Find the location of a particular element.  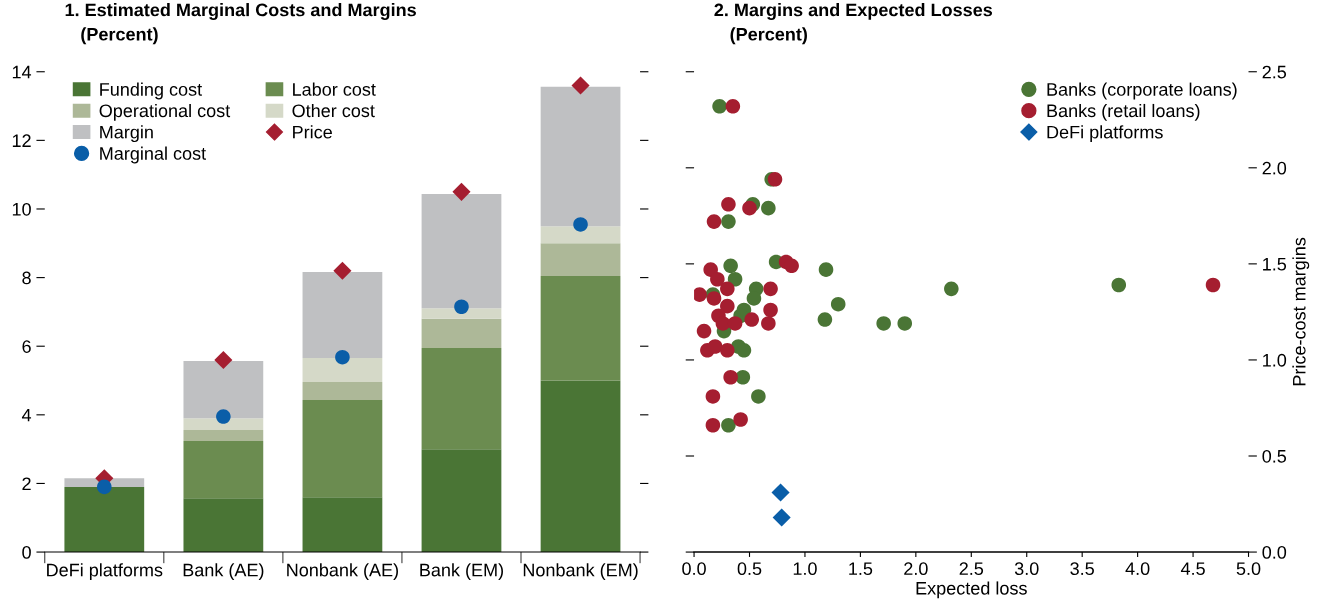

y-tick-label: 12 is located at coordinates (21, 140).